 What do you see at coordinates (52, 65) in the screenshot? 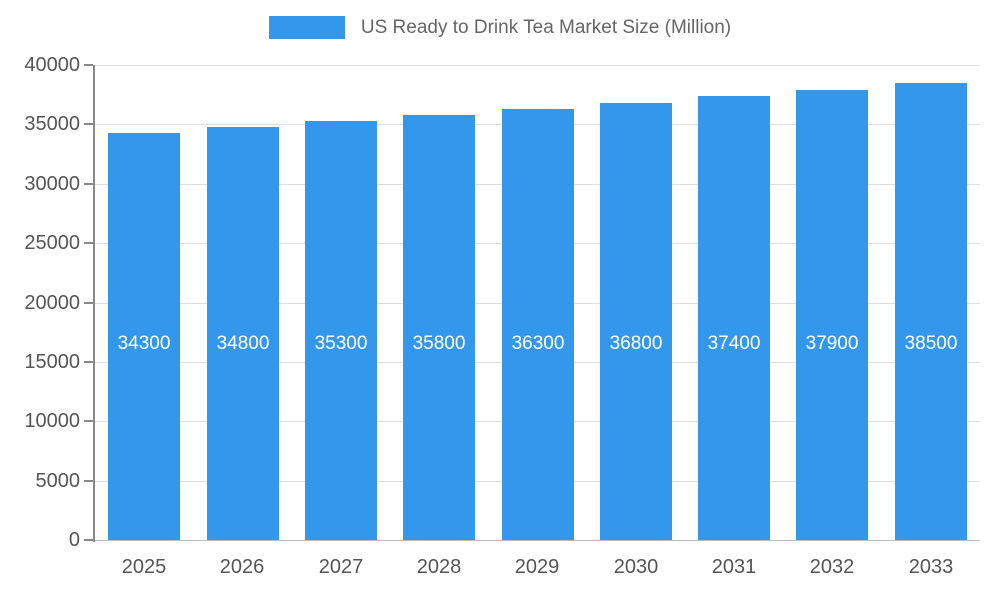
I see `y-axis-tick-label: 40000` at bounding box center [52, 65].